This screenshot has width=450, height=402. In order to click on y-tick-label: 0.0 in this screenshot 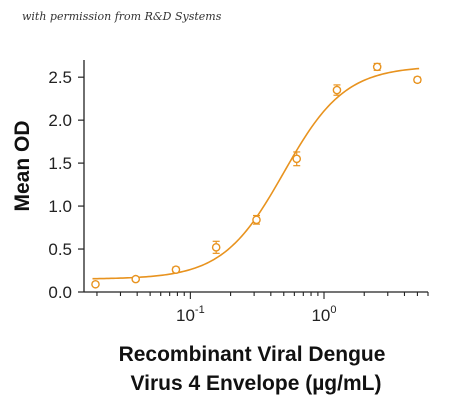, I will do `click(60, 292)`.